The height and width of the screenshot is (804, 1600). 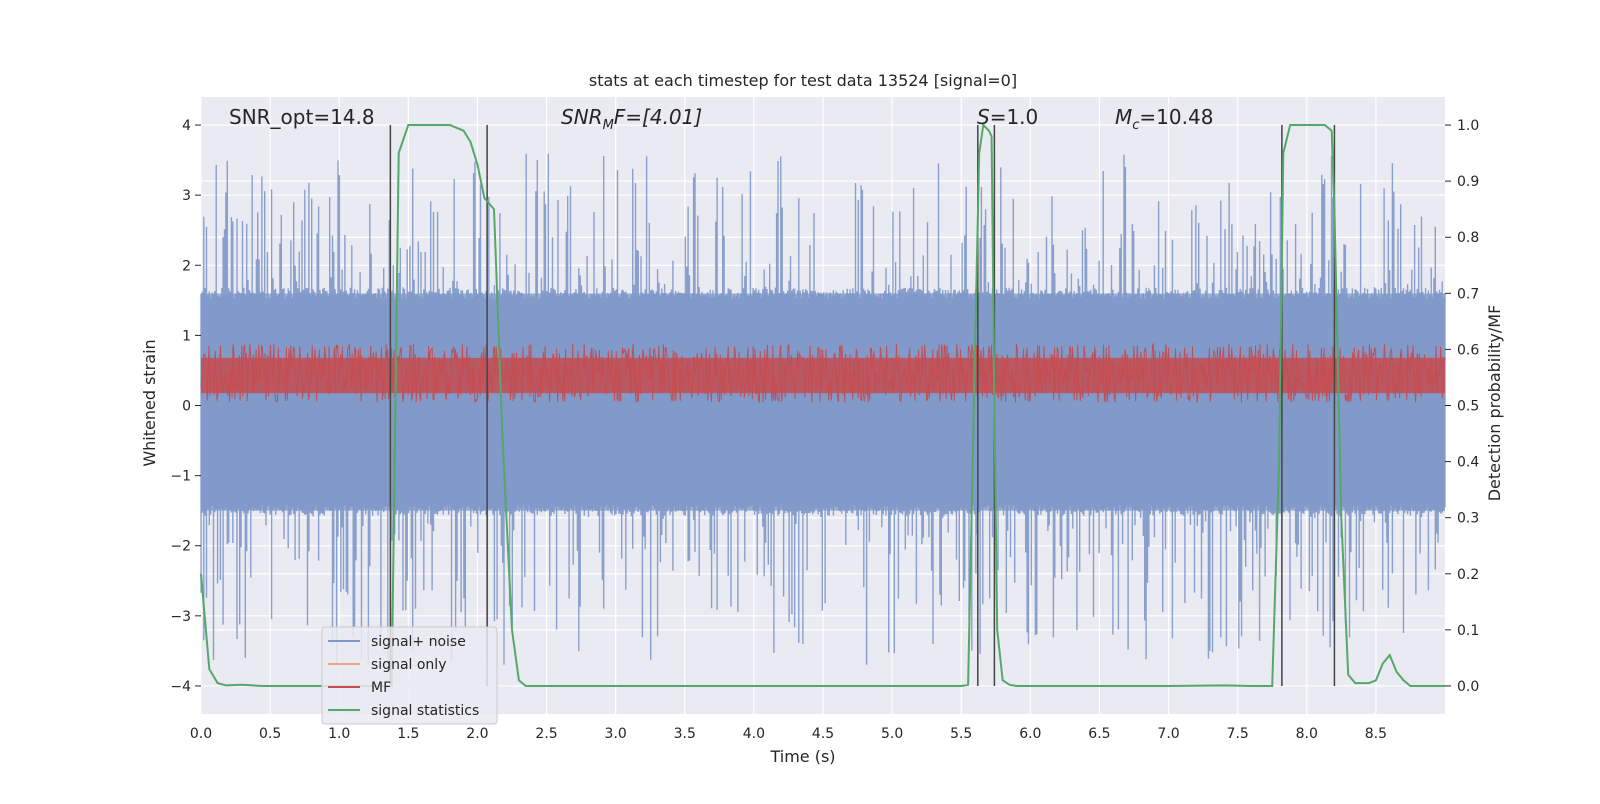 What do you see at coordinates (408, 734) in the screenshot?
I see `x-tick-label: 1.5` at bounding box center [408, 734].